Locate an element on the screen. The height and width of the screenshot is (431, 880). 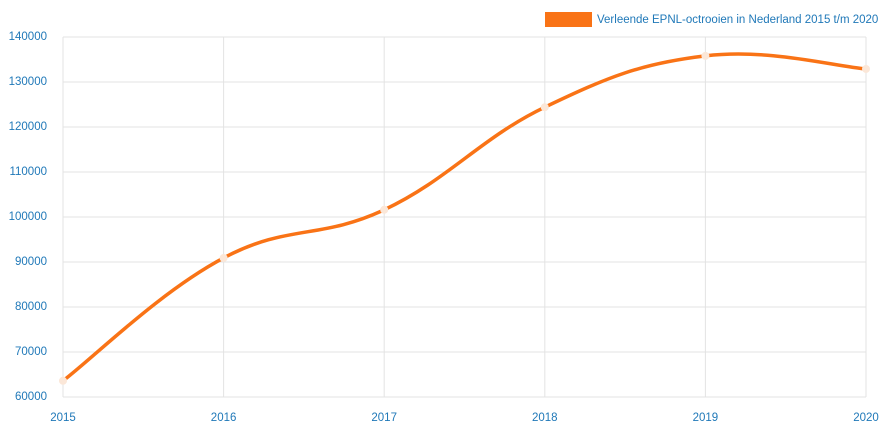
y-tick-label: 110000 is located at coordinates (28, 172).